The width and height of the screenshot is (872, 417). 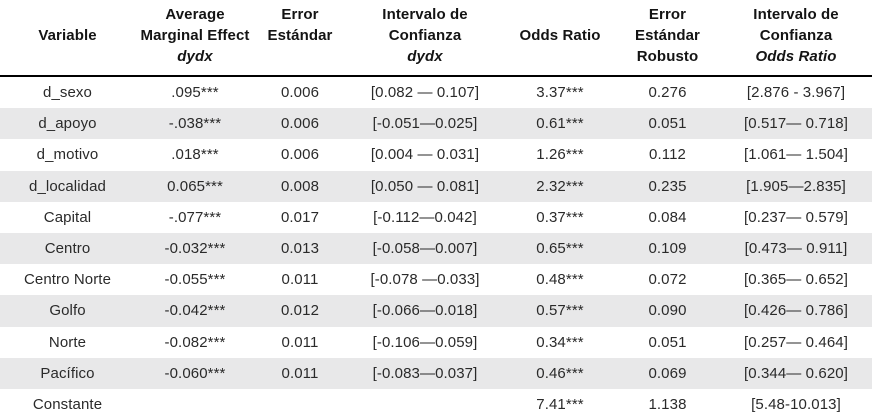 I want to click on cell-ic-odds-ratio: [0.426— 0.786], so click(x=796, y=311).